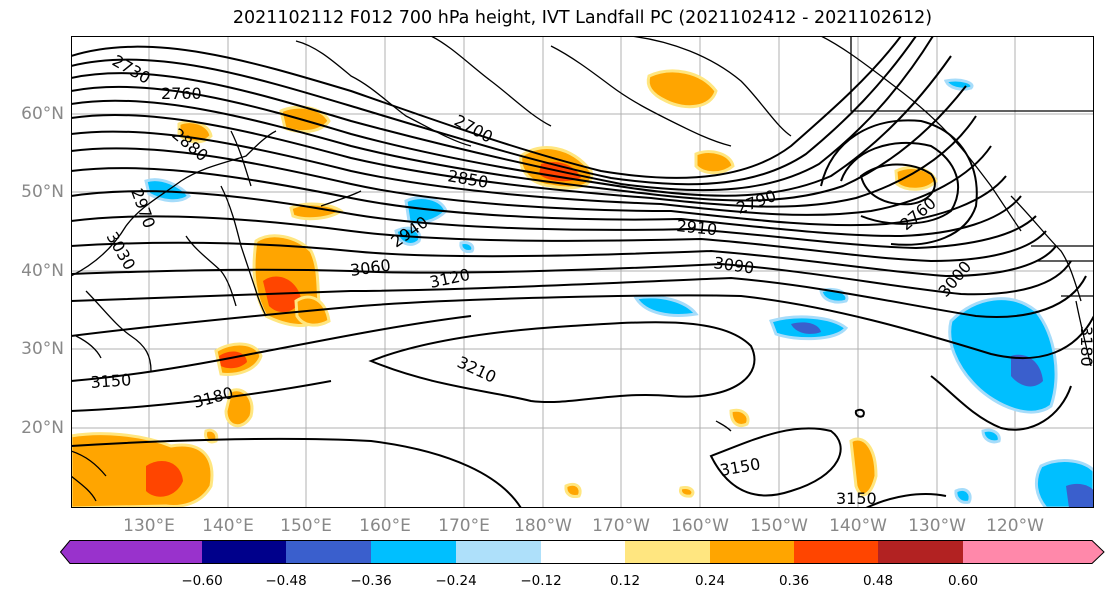 Image resolution: width=1105 pixels, height=601 pixels. What do you see at coordinates (1085, 346) in the screenshot?
I see `contour-label-3180-east: 3180` at bounding box center [1085, 346].